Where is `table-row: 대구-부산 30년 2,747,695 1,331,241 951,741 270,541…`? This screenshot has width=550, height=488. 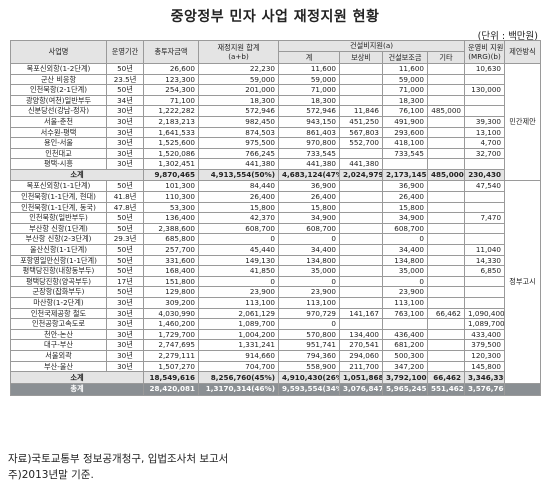 table-row: 대구-부산 30년 2,747,695 1,331,241 951,741 270,541… is located at coordinates (275, 345).